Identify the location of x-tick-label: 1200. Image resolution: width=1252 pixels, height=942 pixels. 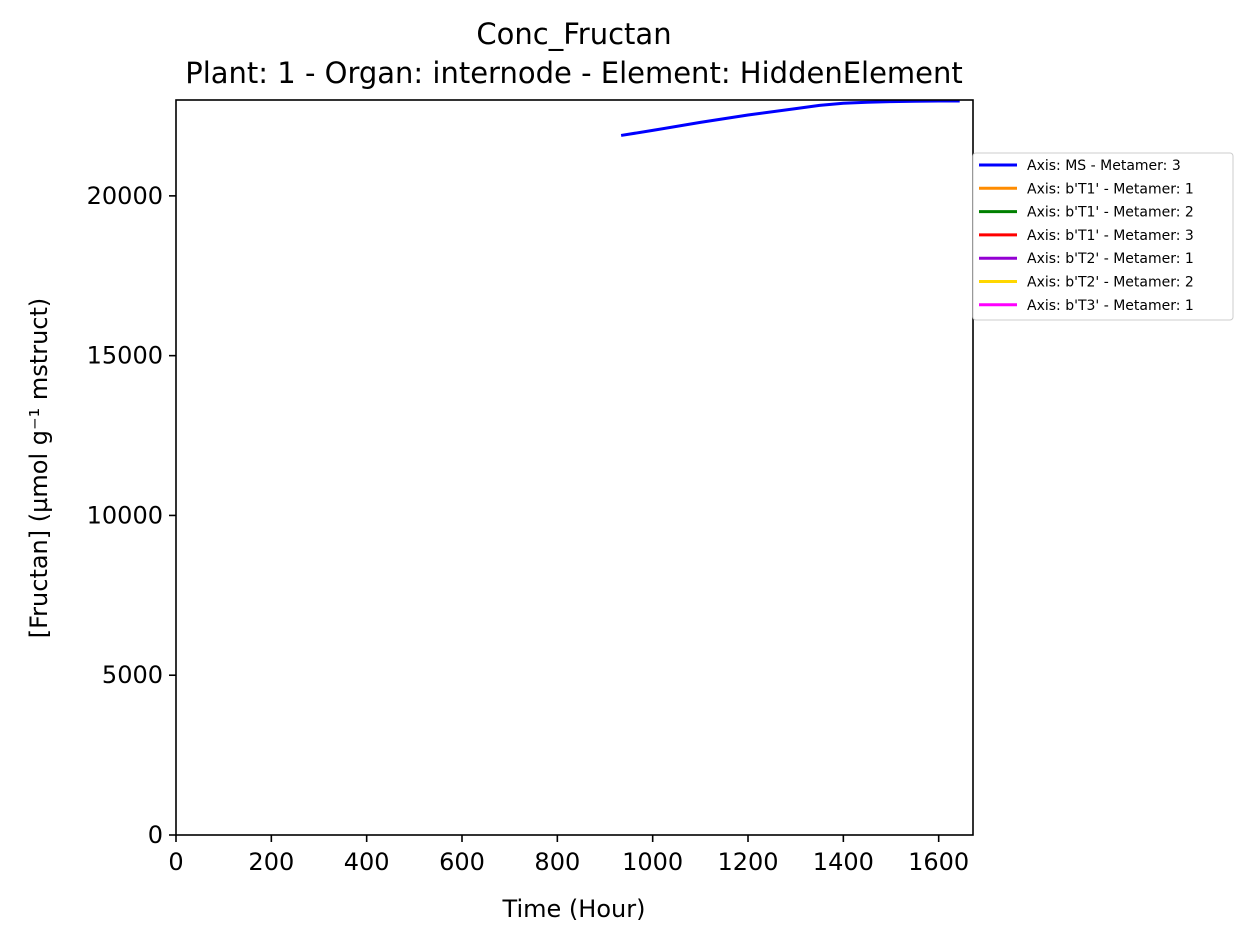
(747, 862).